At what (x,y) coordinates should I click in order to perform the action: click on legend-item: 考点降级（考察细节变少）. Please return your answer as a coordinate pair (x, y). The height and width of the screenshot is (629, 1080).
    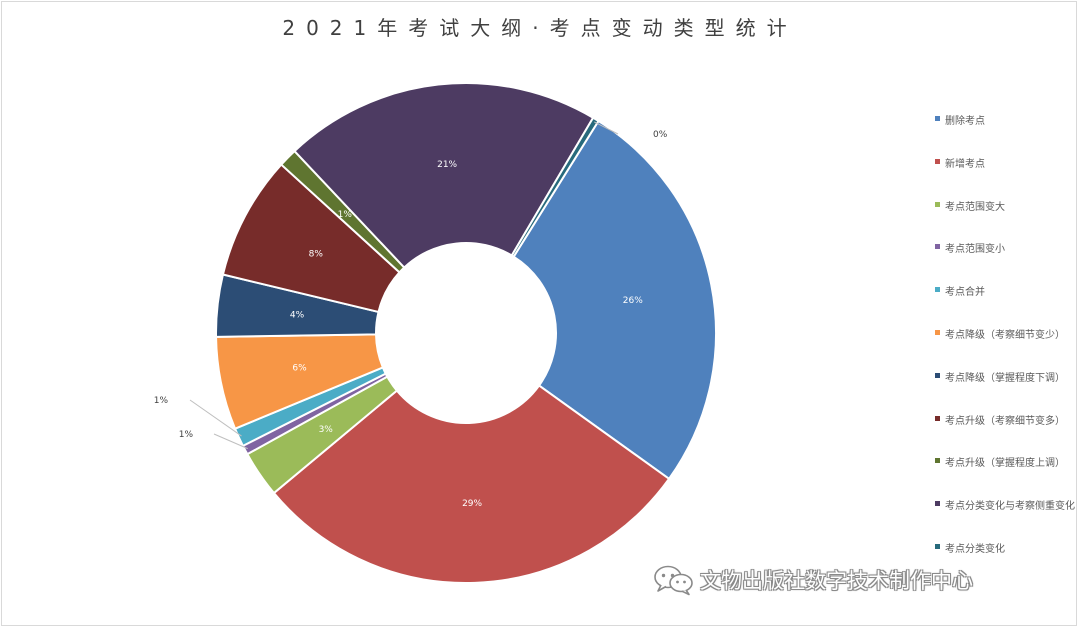
    Looking at the image, I should click on (1007, 347).